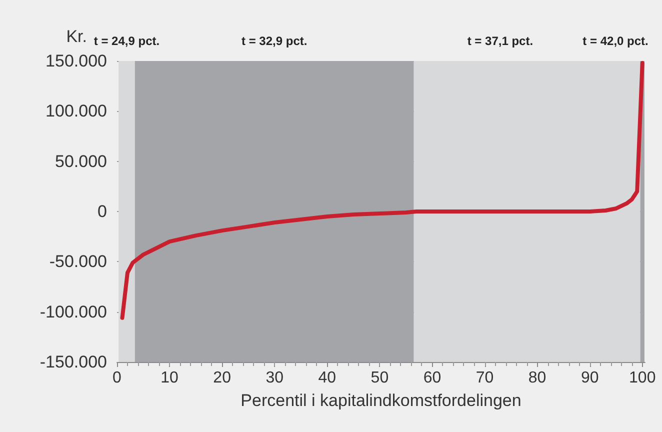  What do you see at coordinates (485, 378) in the screenshot?
I see `x-tick-label: 70` at bounding box center [485, 378].